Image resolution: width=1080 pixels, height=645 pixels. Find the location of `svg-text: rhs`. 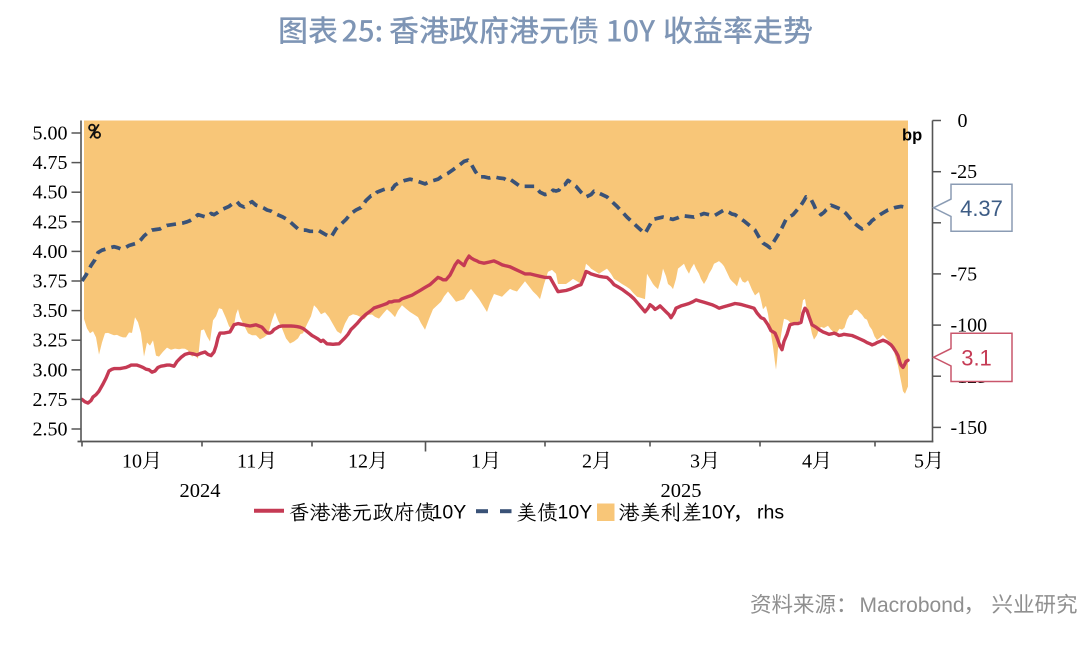

svg-text: rhs is located at coordinates (770, 513).